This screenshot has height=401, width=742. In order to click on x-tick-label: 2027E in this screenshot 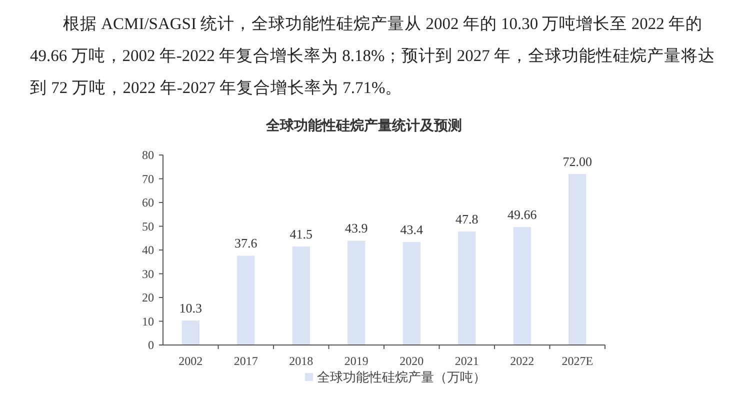, I will do `click(578, 361)`.